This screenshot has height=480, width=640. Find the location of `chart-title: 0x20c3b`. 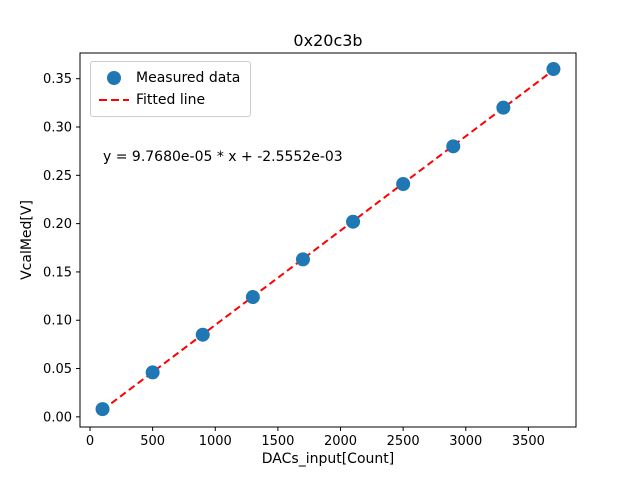

chart-title: 0x20c3b is located at coordinates (328, 40).